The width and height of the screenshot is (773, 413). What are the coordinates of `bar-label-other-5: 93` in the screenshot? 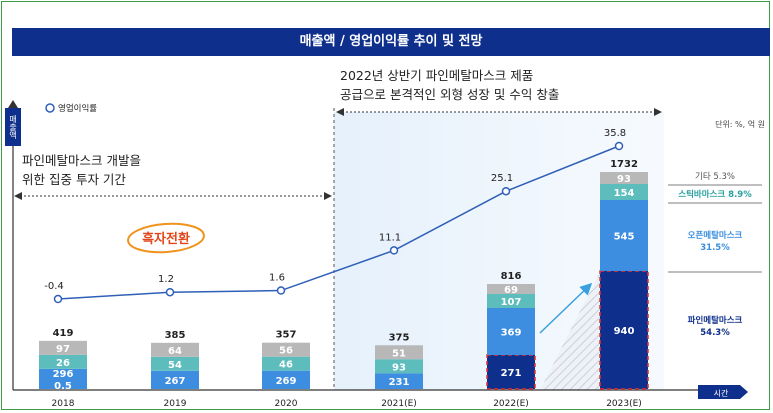 It's located at (624, 179).